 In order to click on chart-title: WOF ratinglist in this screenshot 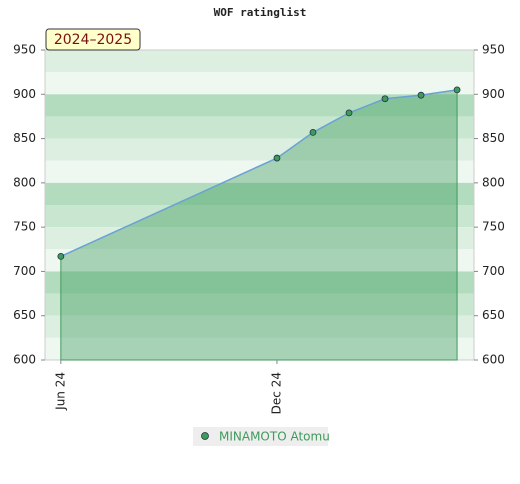, I will do `click(260, 12)`.